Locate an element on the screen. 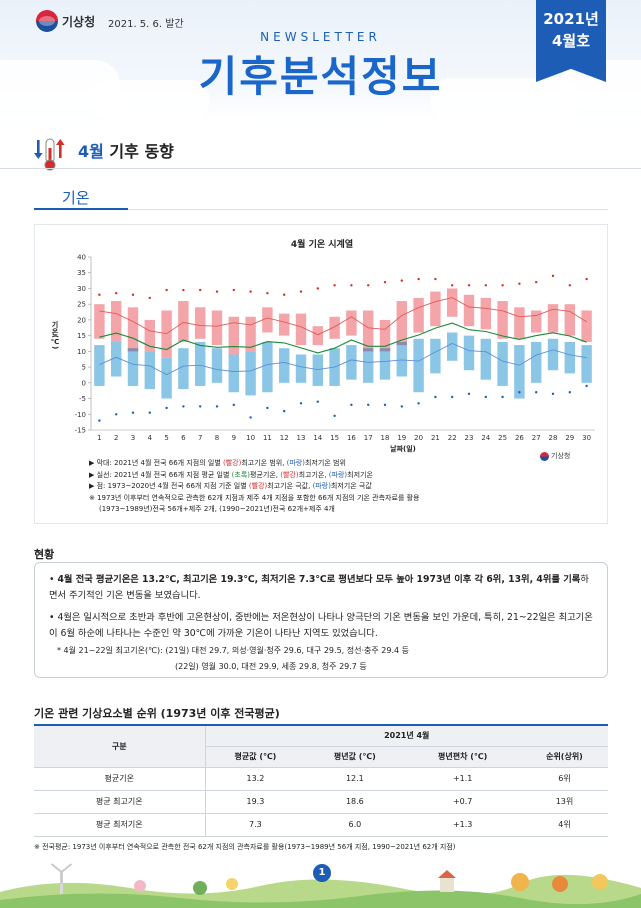  x-tick-label: 4 is located at coordinates (150, 438).